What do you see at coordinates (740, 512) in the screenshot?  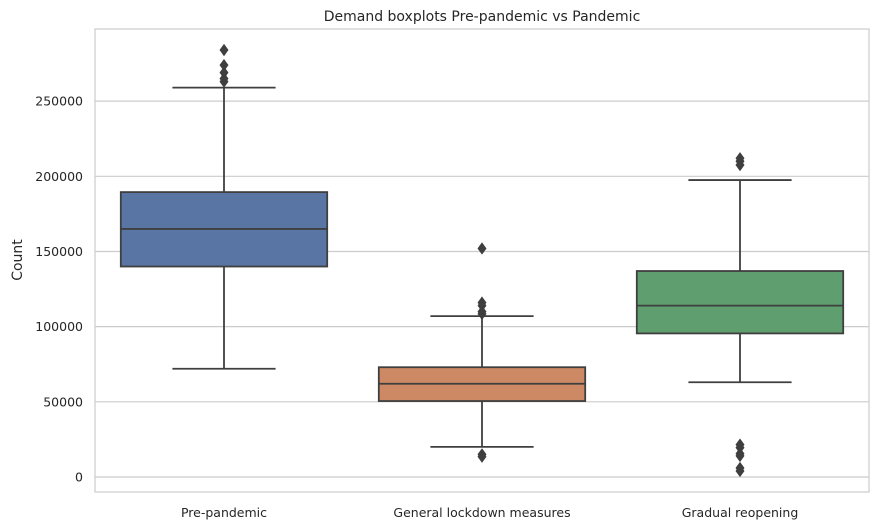 I see `x-tick-label: Gradual reopening` at bounding box center [740, 512].